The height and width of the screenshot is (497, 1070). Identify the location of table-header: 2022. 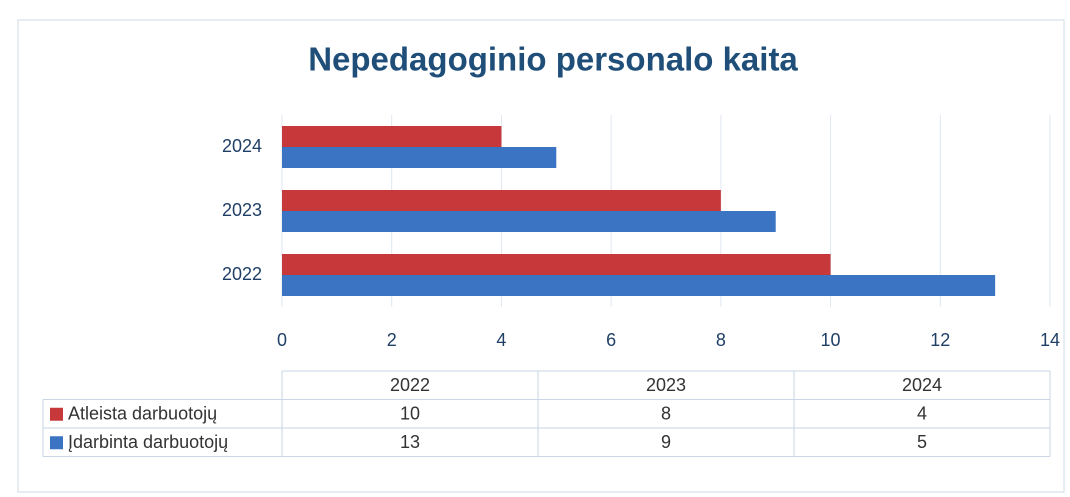
(410, 385).